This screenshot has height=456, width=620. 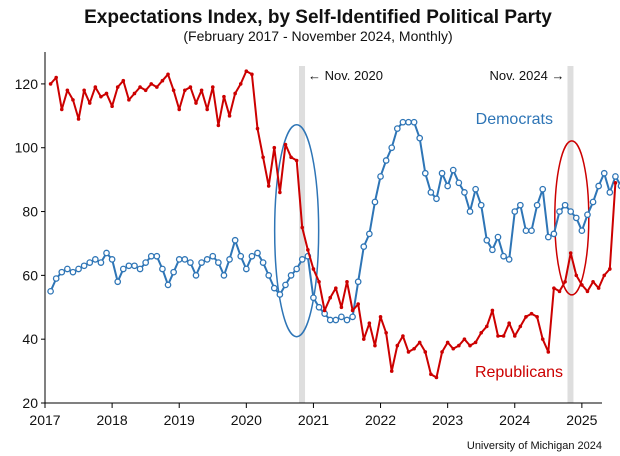 What do you see at coordinates (30, 212) in the screenshot?
I see `y-tick-label: 80` at bounding box center [30, 212].